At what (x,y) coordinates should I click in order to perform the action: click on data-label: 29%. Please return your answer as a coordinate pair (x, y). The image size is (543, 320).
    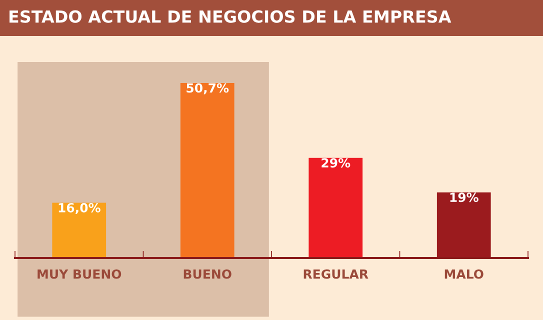
    Looking at the image, I should click on (336, 163).